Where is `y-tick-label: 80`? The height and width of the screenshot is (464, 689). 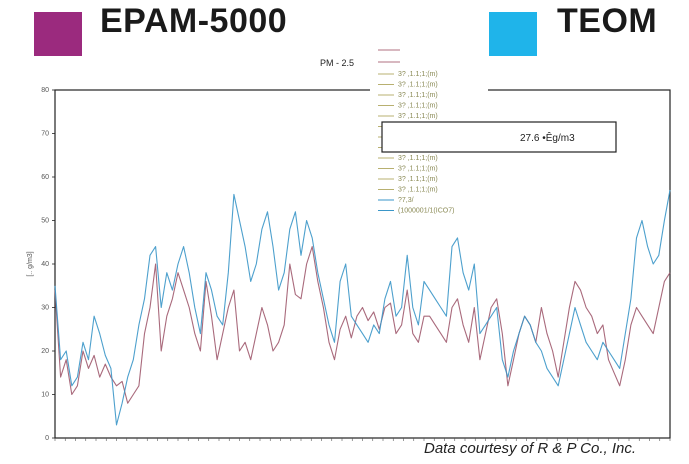
y-tick-label: 80 is located at coordinates (45, 90).